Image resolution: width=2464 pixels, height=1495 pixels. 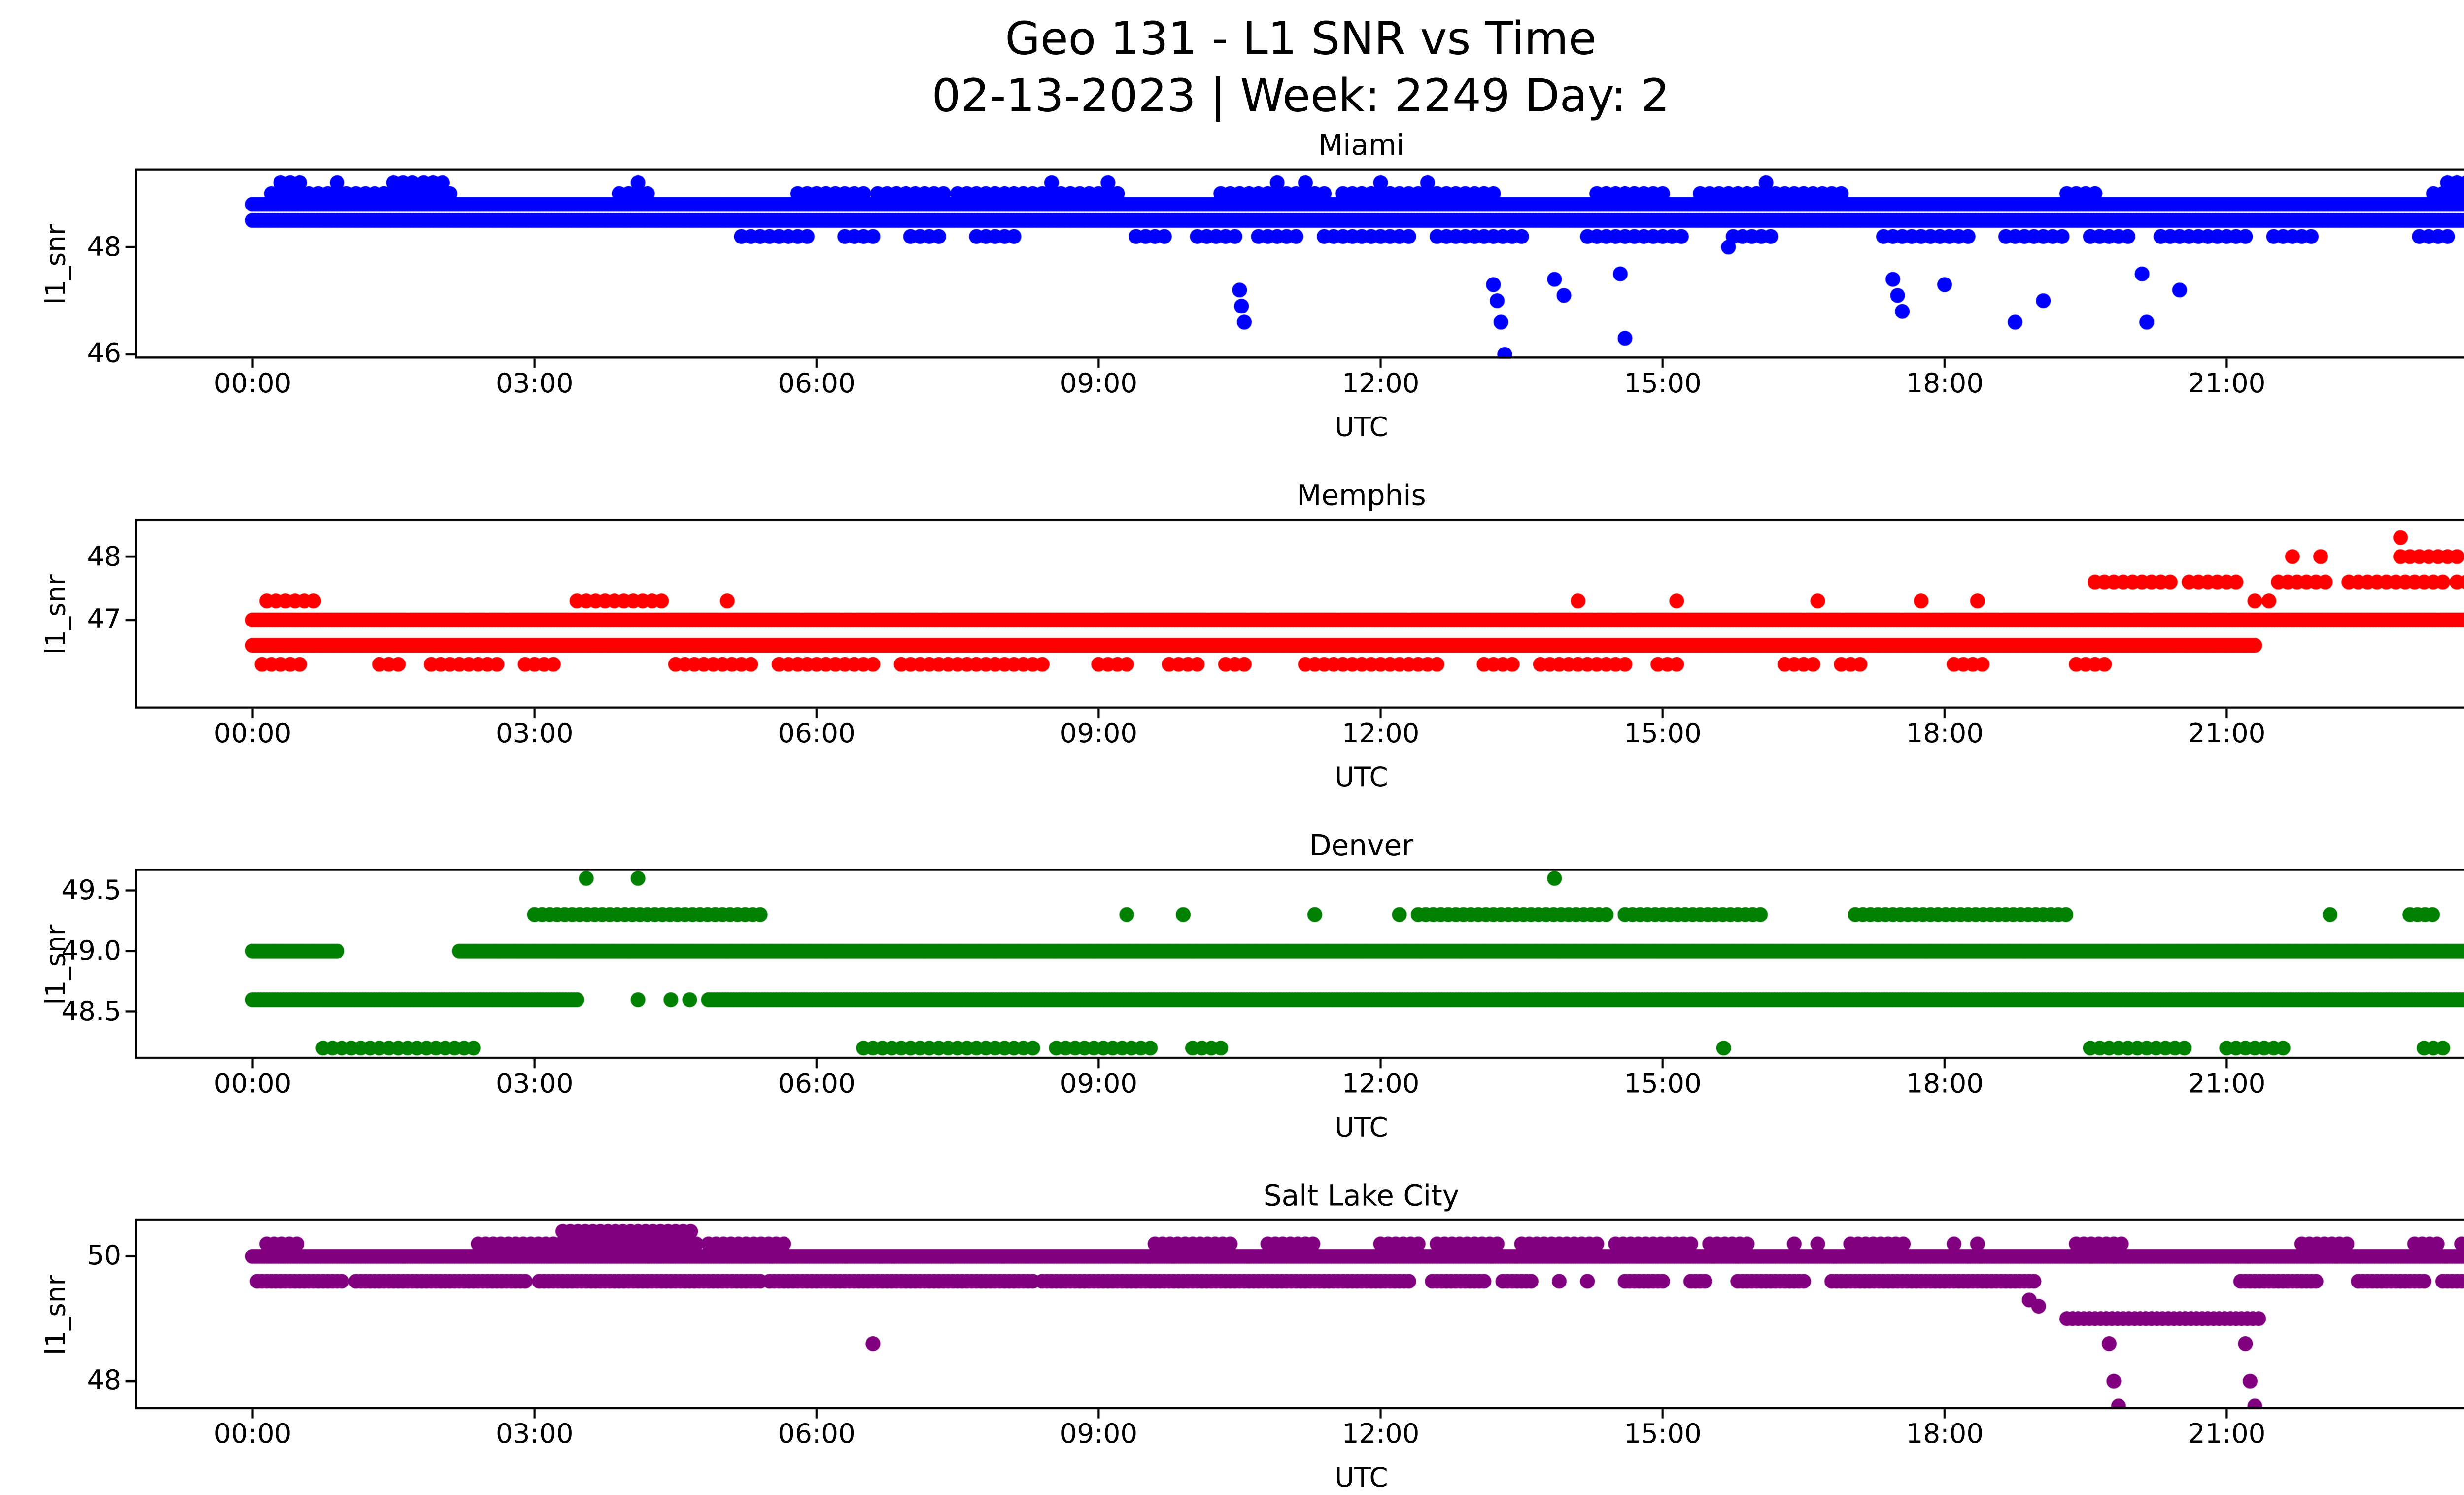 What do you see at coordinates (1361, 1197) in the screenshot?
I see `subplot-title: Salt Lake City` at bounding box center [1361, 1197].